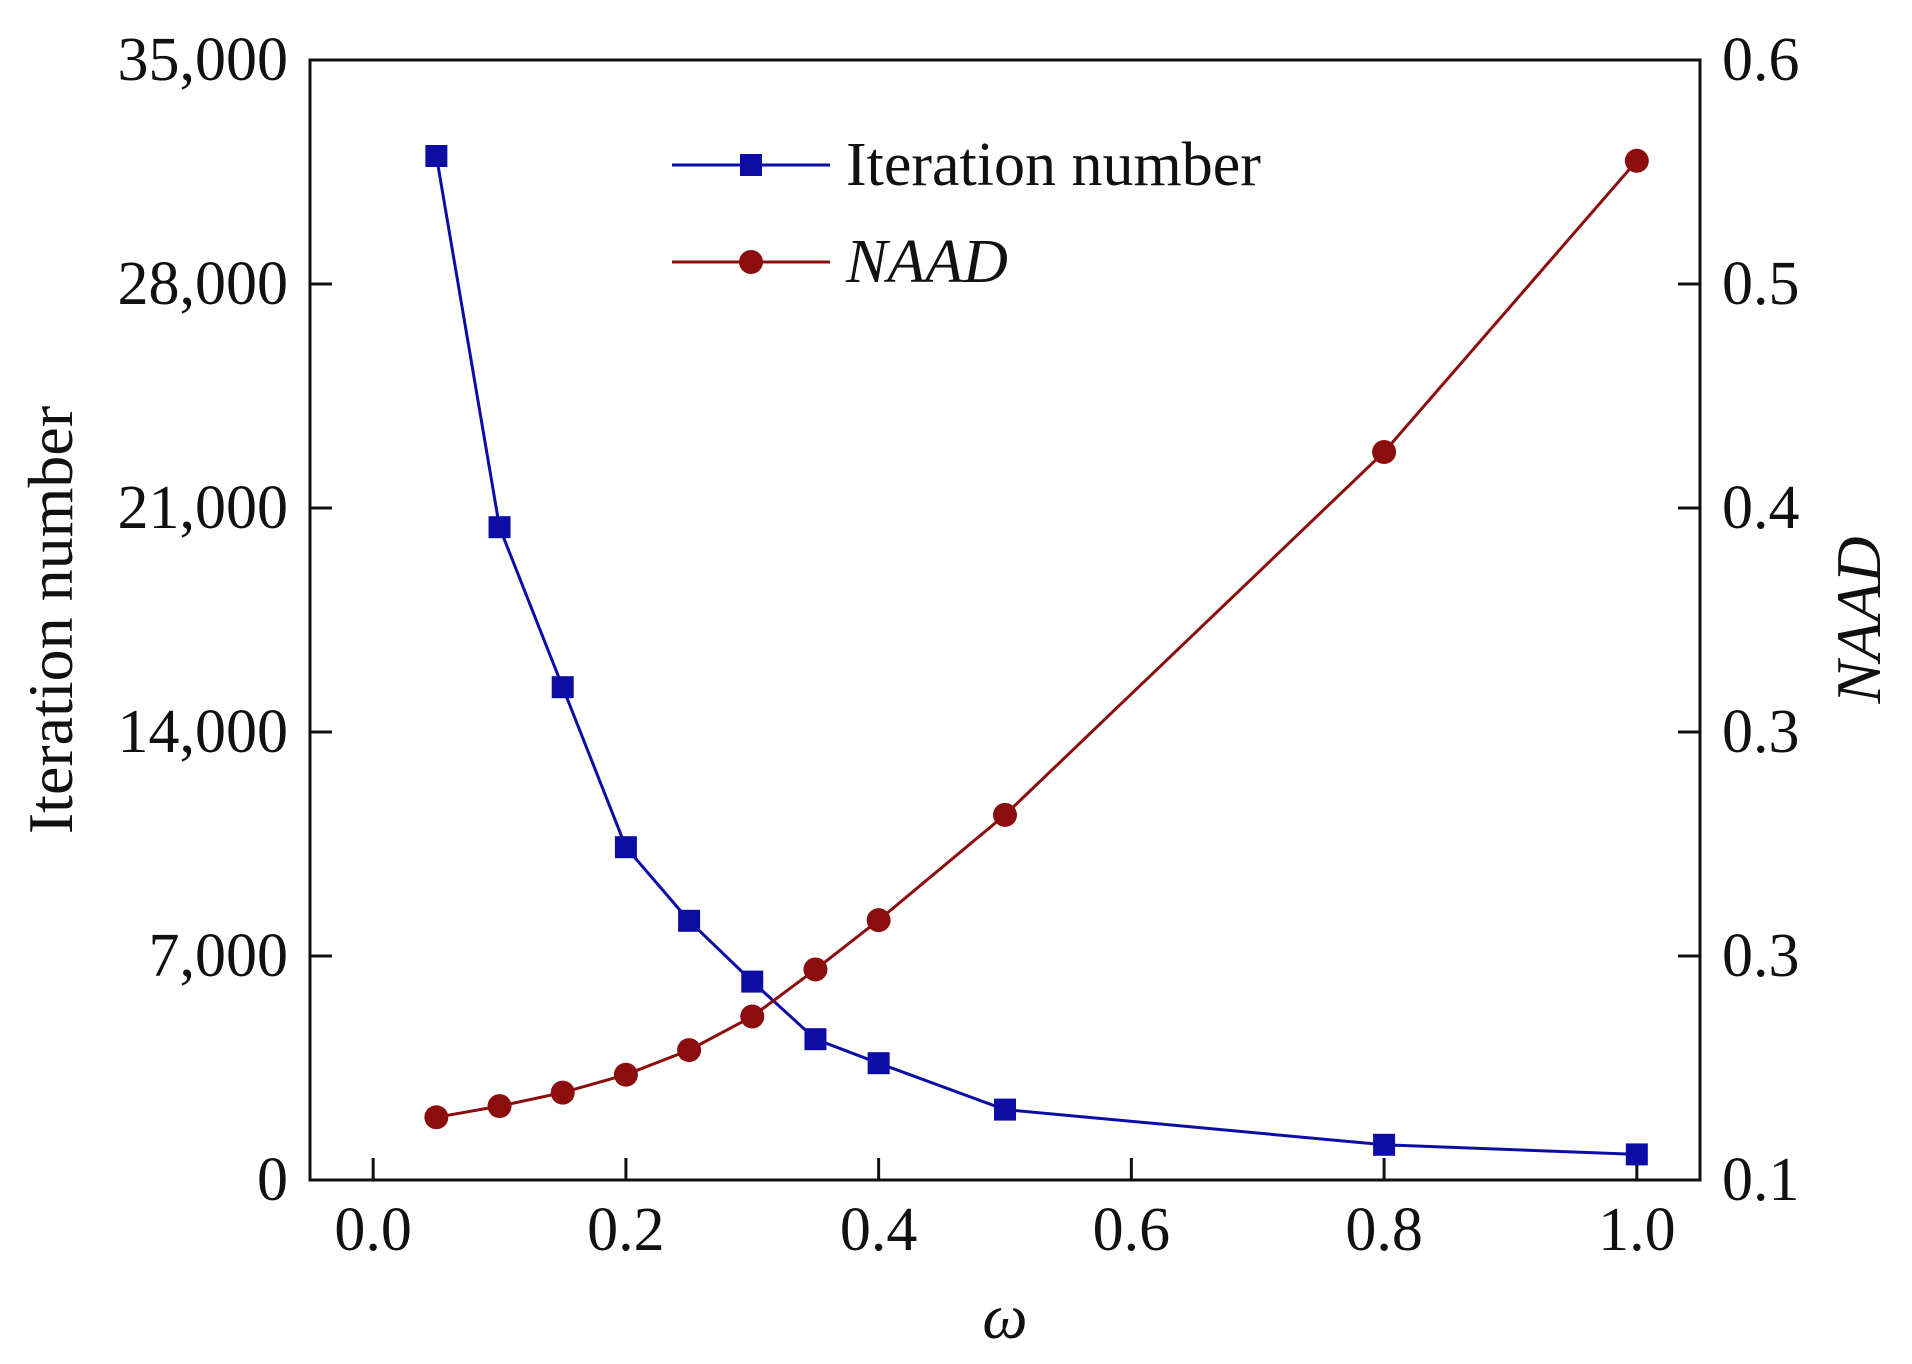 The image size is (1912, 1364). Describe the element at coordinates (1004, 1316) in the screenshot. I see `x-axis-title: ω` at that location.